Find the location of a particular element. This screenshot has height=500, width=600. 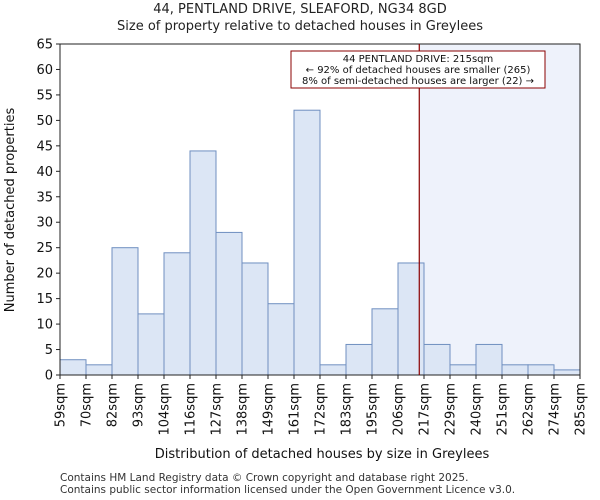

chart-title: 44, PENTLAND DRIVE, SLEAFORD, NG34 8GD is located at coordinates (300, 9).